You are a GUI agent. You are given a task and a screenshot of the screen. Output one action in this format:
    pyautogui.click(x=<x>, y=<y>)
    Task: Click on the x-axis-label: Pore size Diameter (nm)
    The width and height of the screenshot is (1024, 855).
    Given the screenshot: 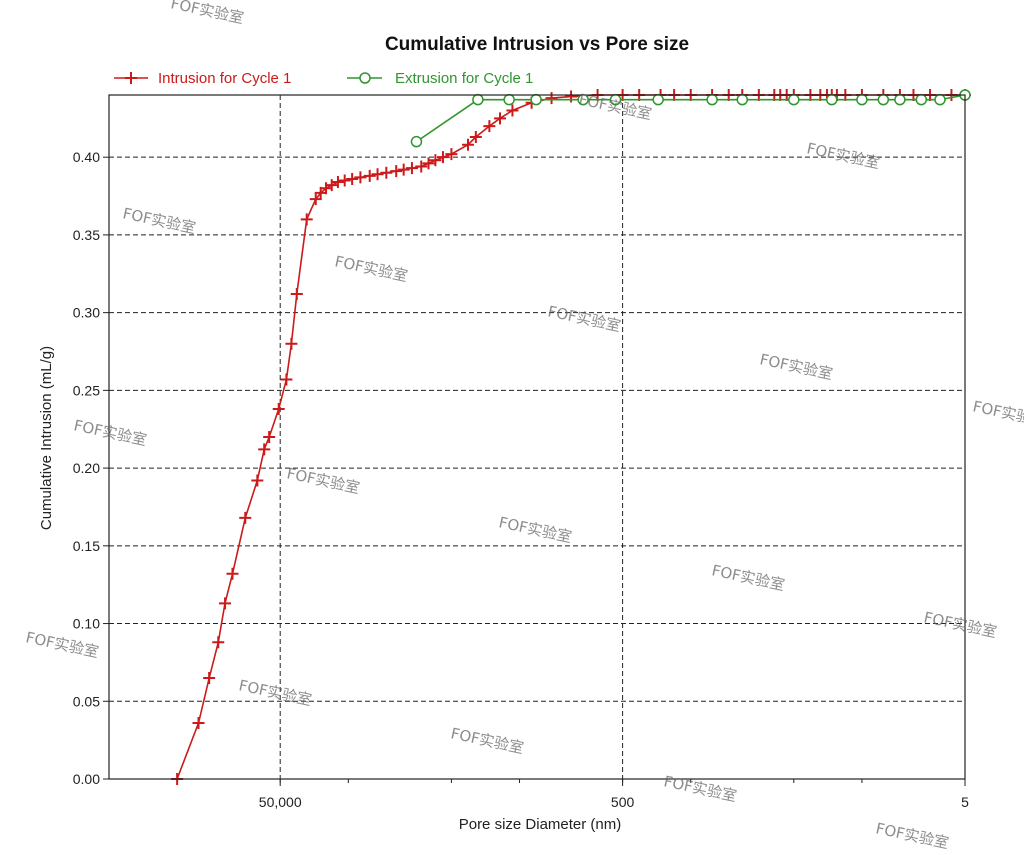 What is the action you would take?
    pyautogui.click(x=540, y=824)
    